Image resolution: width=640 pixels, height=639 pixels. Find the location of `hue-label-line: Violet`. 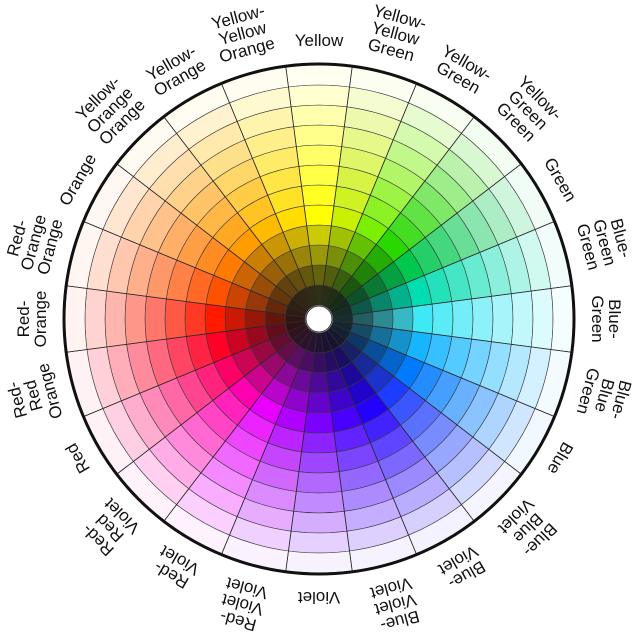

hue-label-line: Violet is located at coordinates (319, 597).